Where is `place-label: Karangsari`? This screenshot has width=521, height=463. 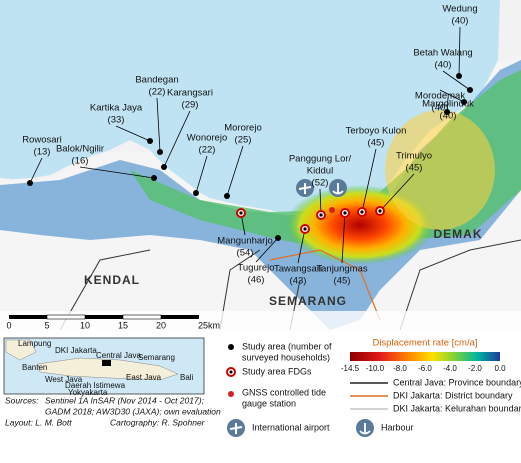 place-label: Karangsari is located at coordinates (190, 93).